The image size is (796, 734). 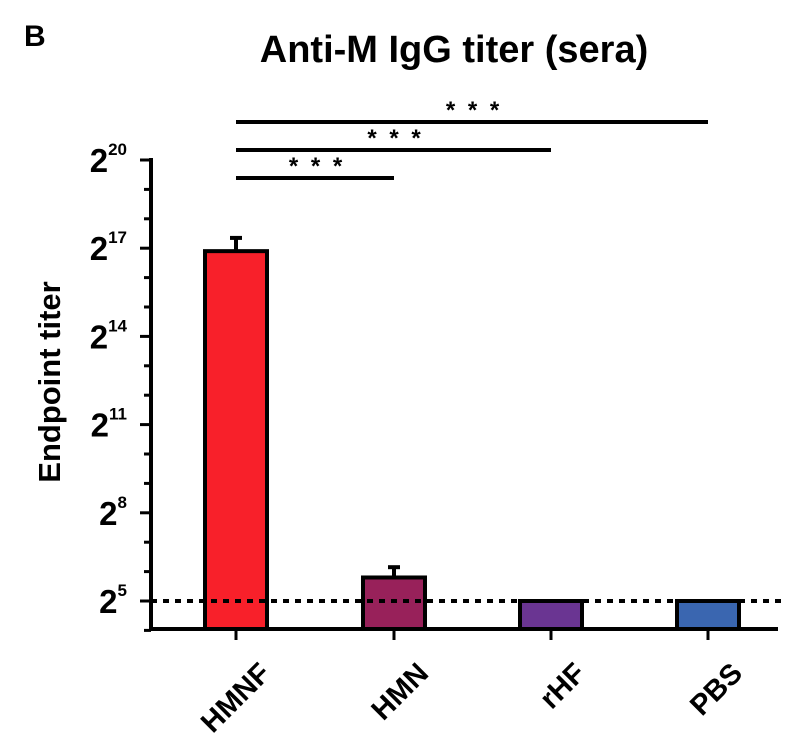 What do you see at coordinates (236, 440) in the screenshot?
I see `bar-hmnf` at bounding box center [236, 440].